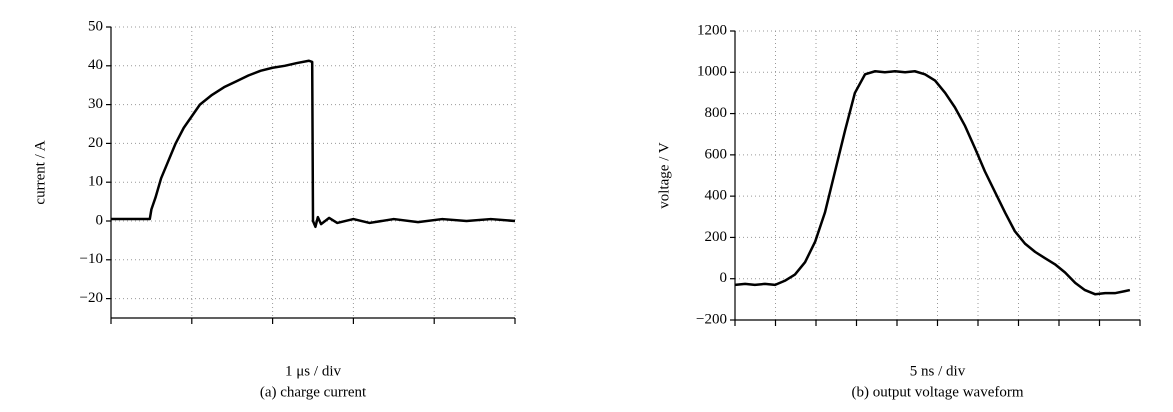 The image size is (1173, 412). What do you see at coordinates (711, 319) in the screenshot?
I see `y-tick-label: −200` at bounding box center [711, 319].